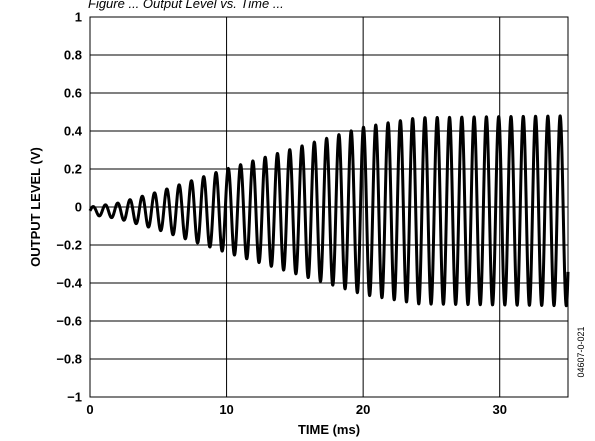  Describe the element at coordinates (363, 409) in the screenshot. I see `x-tick-label: 20` at that location.